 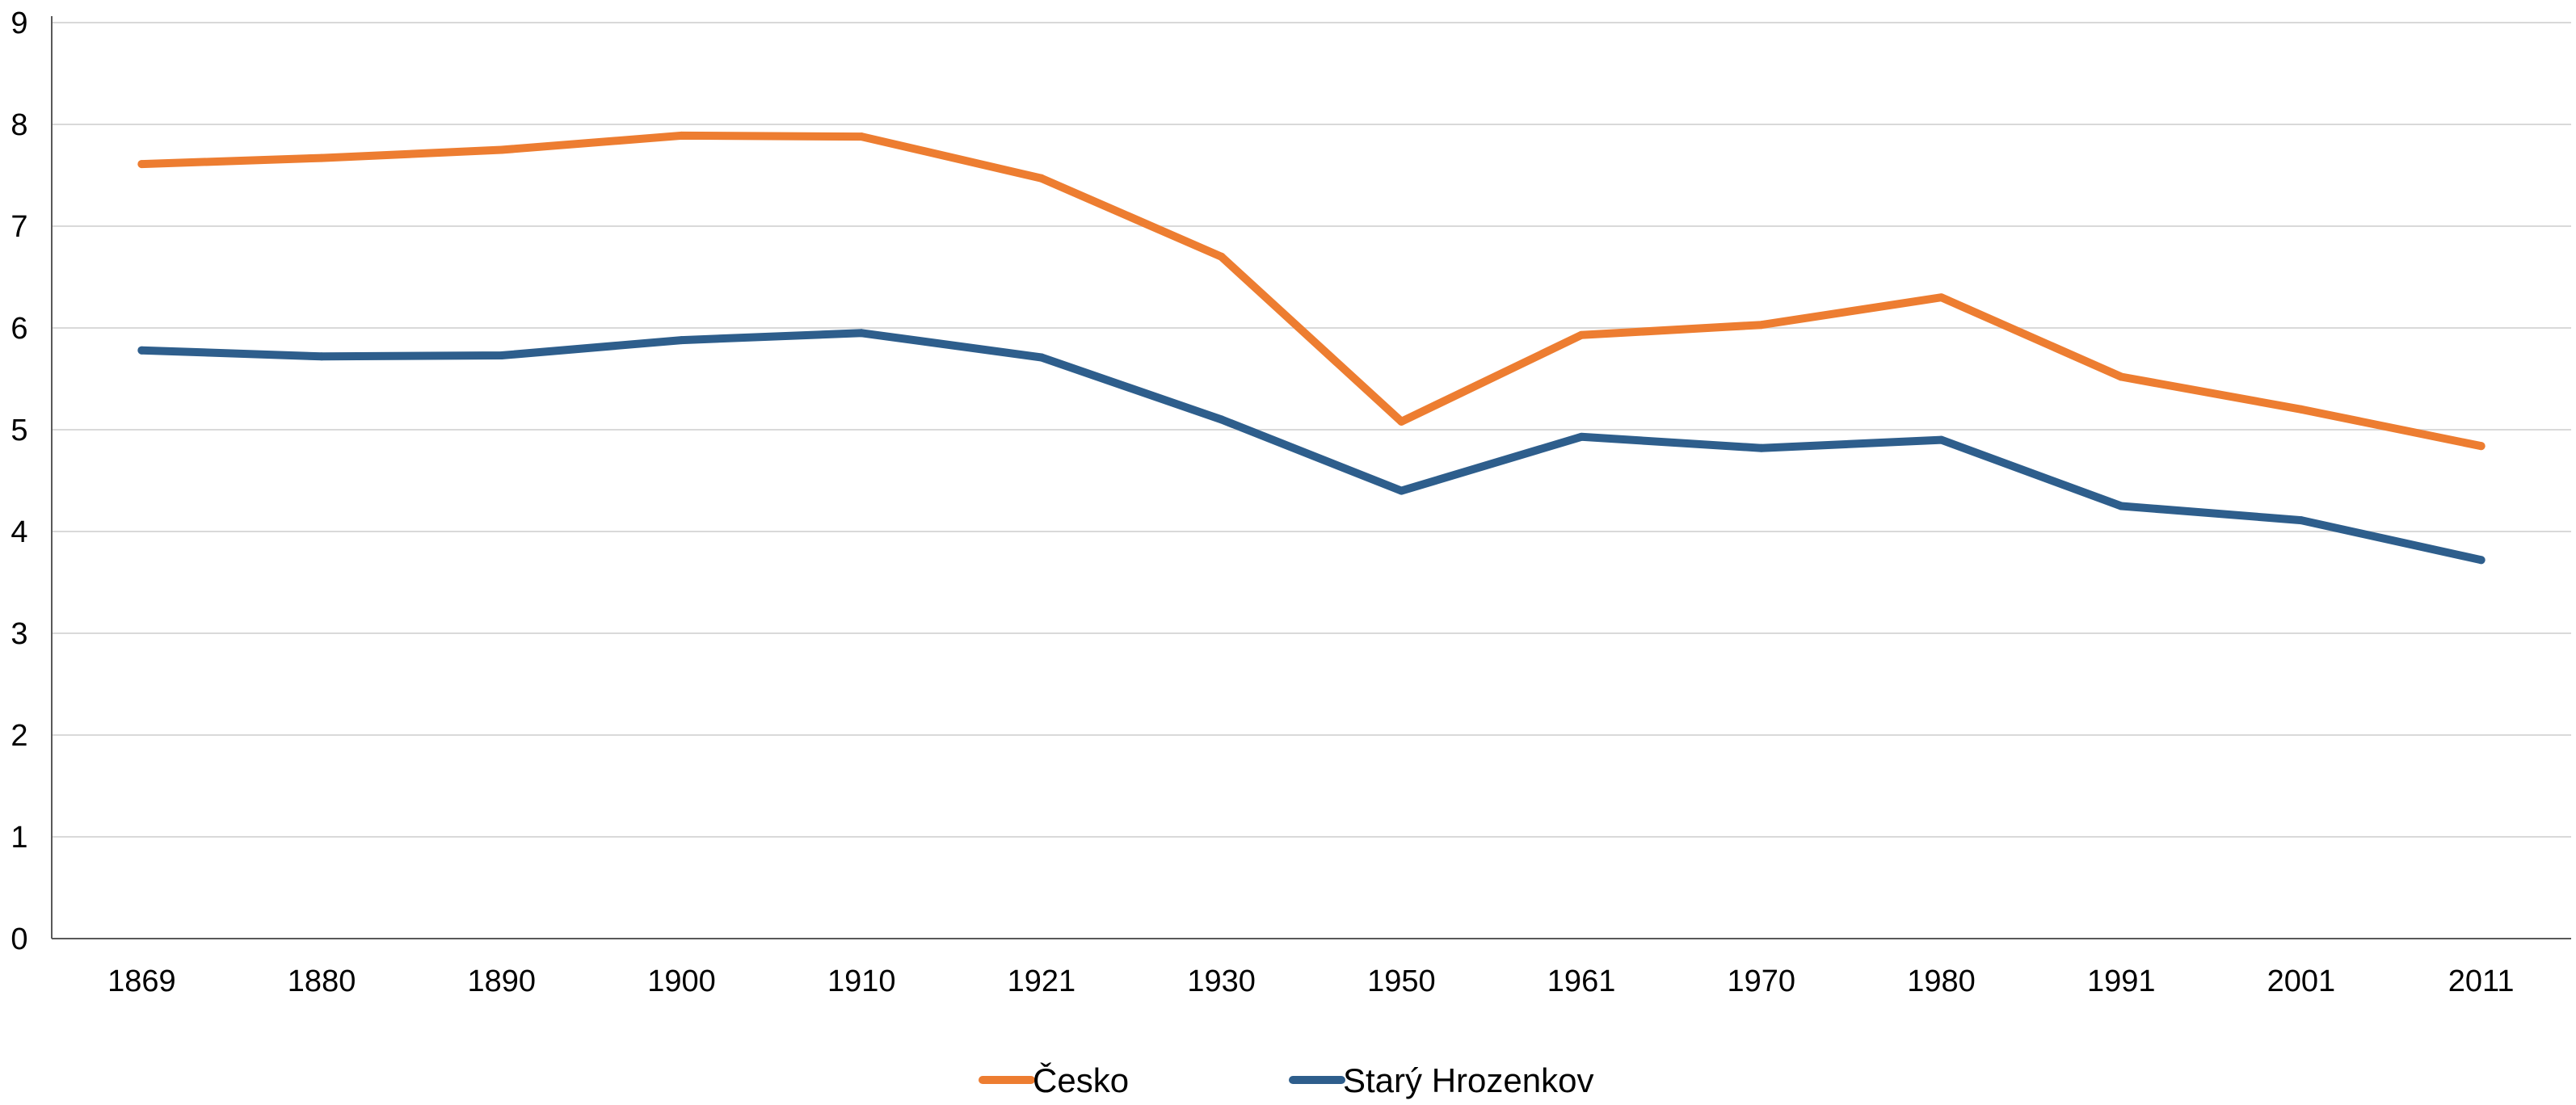 What do you see at coordinates (1581, 981) in the screenshot?
I see `x-tick-label: 1961` at bounding box center [1581, 981].